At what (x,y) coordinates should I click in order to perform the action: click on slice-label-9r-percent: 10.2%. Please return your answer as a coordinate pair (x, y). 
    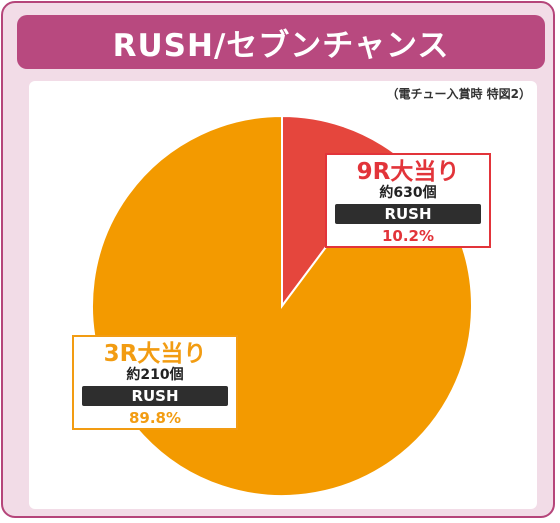
    Looking at the image, I should click on (408, 236).